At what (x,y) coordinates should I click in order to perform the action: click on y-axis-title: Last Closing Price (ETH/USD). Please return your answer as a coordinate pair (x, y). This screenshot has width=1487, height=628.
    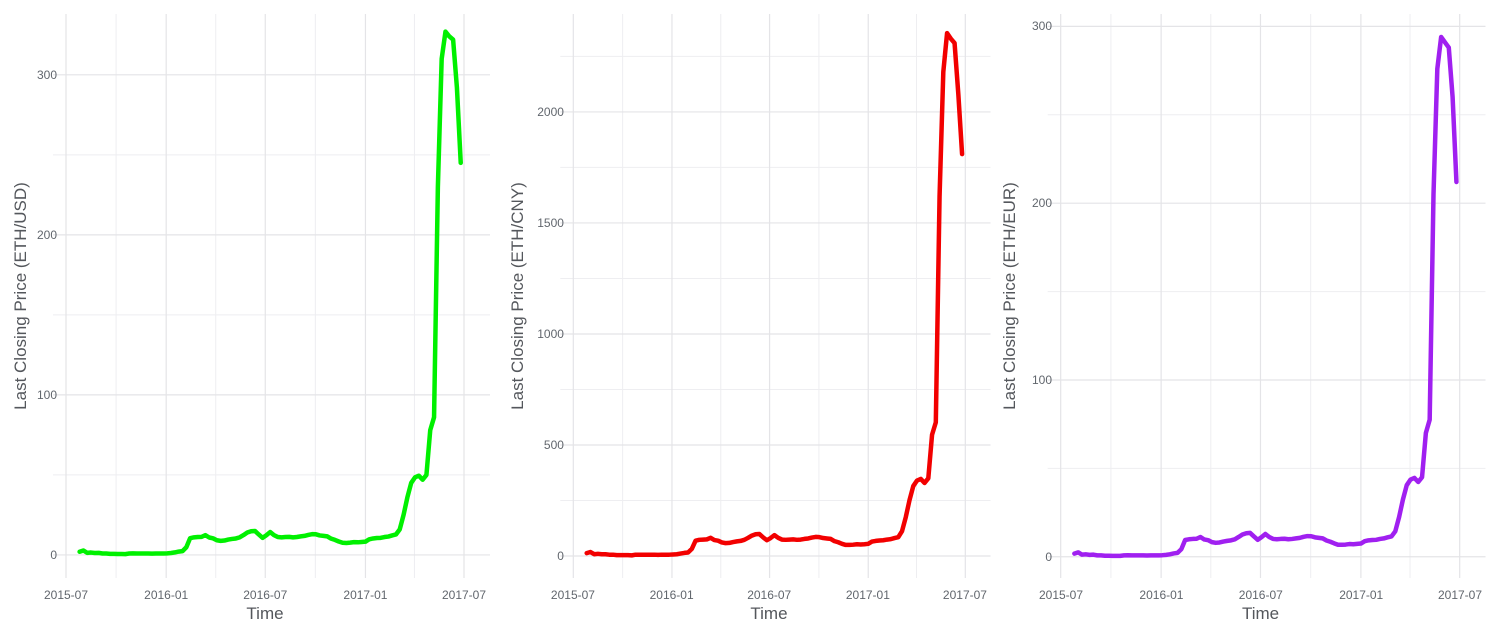
    Looking at the image, I should click on (20, 296).